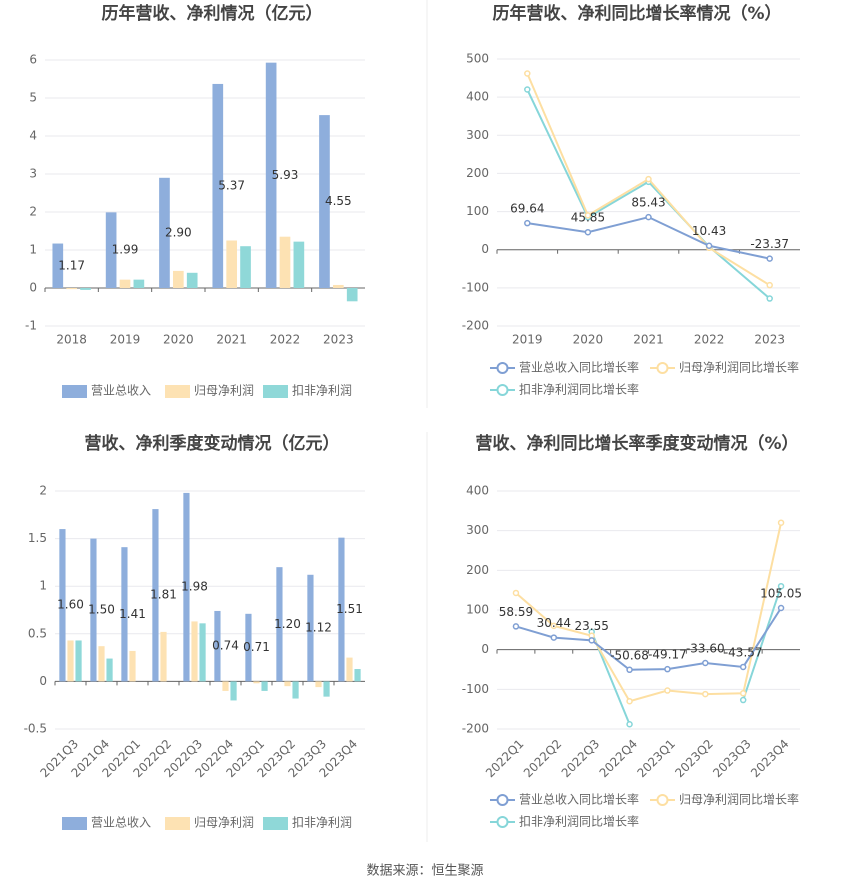  What do you see at coordinates (769, 244) in the screenshot?
I see `data-label: -23.37` at bounding box center [769, 244].